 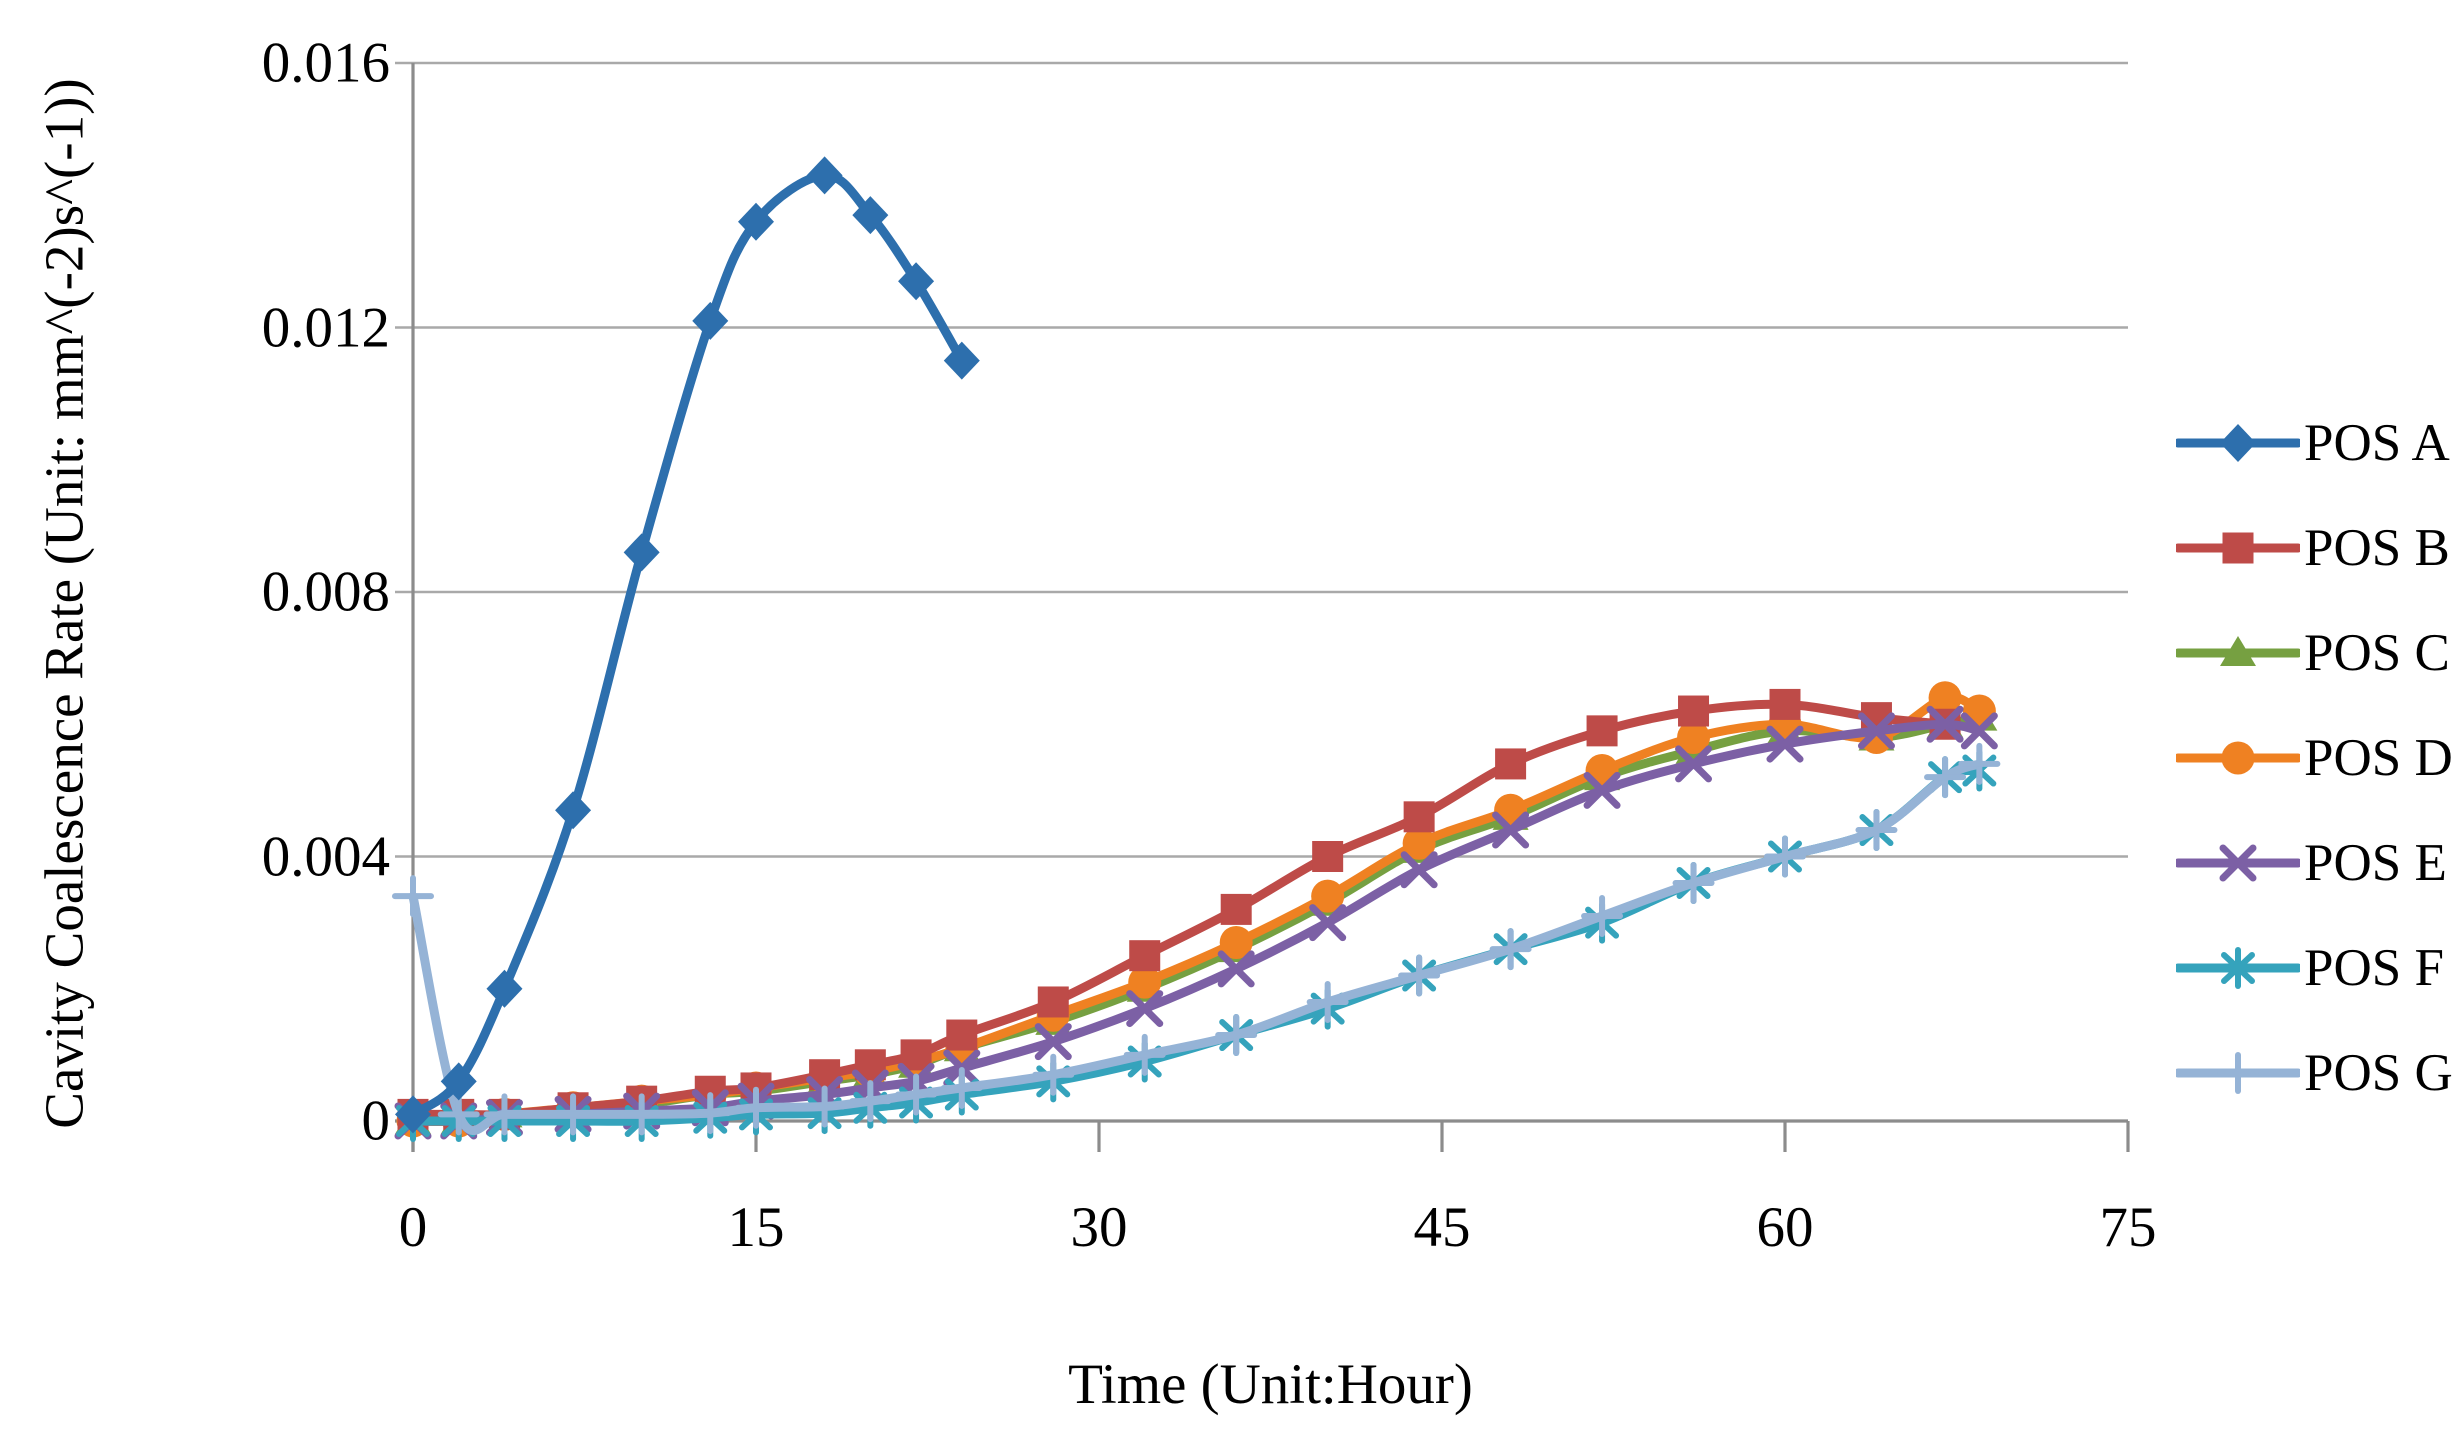 What do you see at coordinates (2377, 443) in the screenshot?
I see `legend-label: POS A` at bounding box center [2377, 443].